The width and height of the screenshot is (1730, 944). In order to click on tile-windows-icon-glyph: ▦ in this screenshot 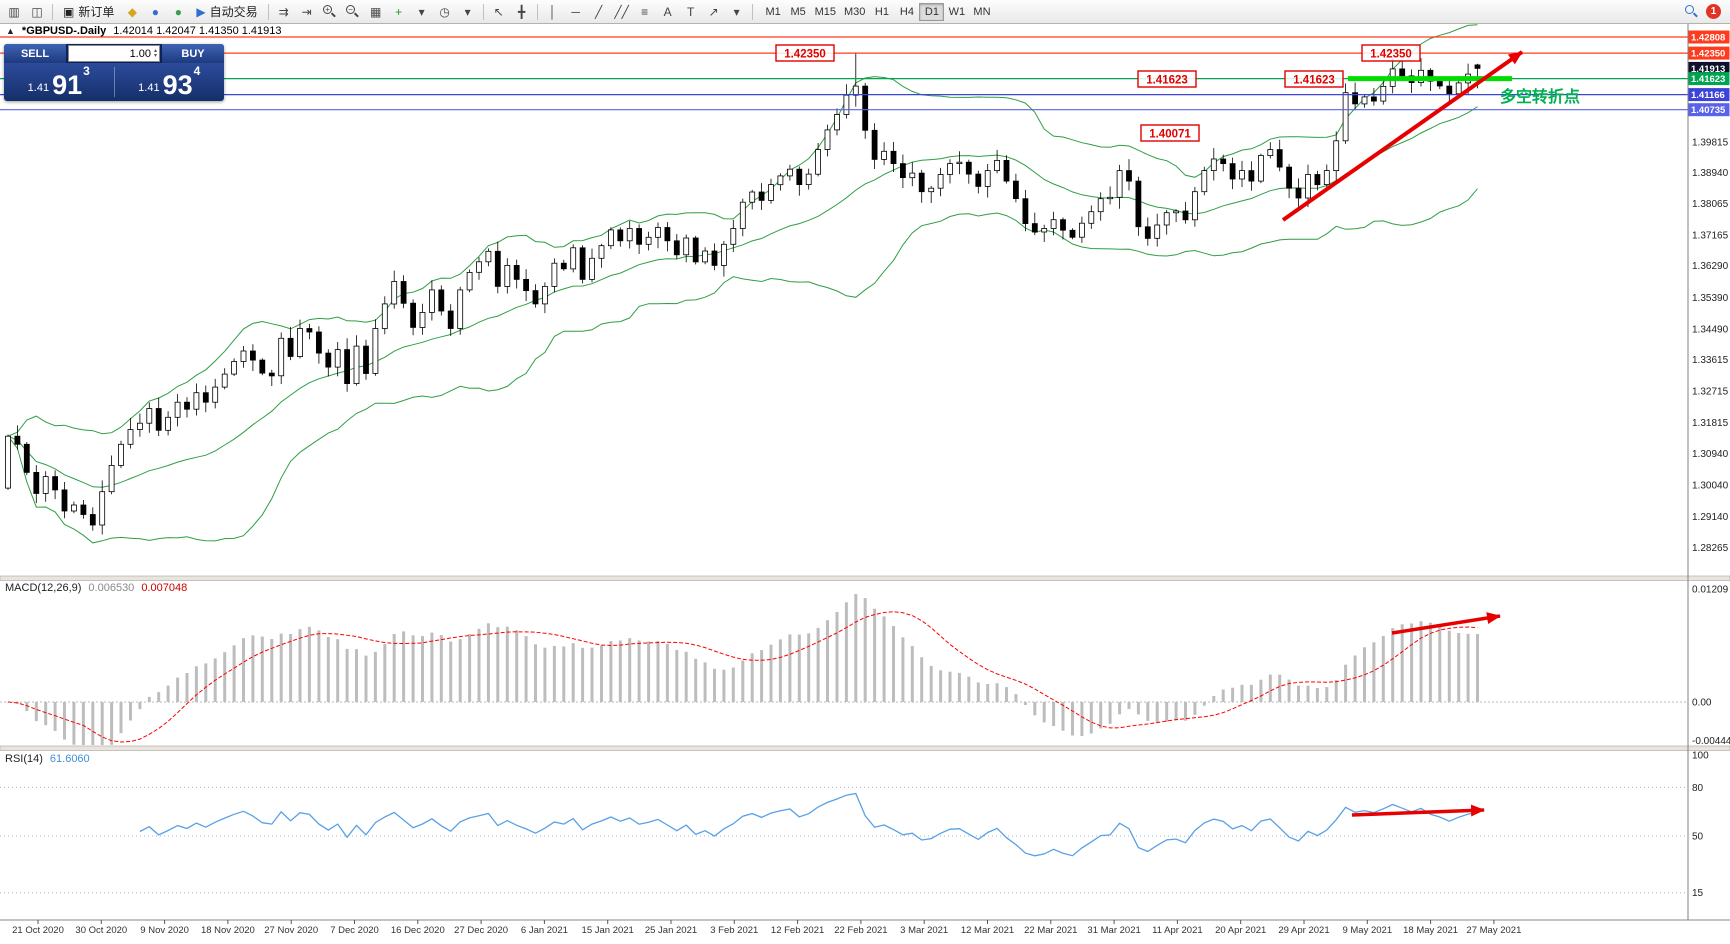, I will do `click(375, 11)`.